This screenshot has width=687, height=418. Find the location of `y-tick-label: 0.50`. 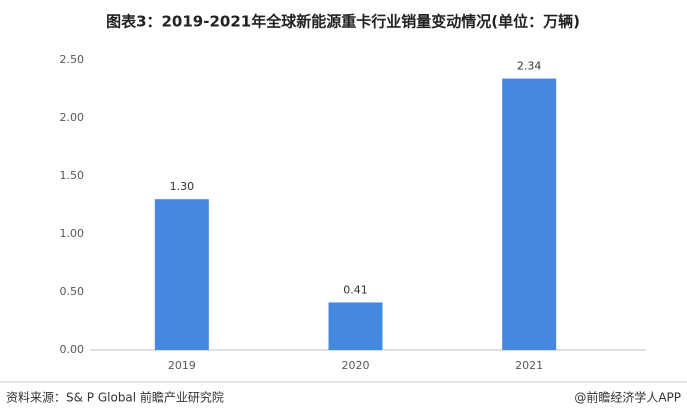

y-tick-label: 0.50 is located at coordinates (72, 291).